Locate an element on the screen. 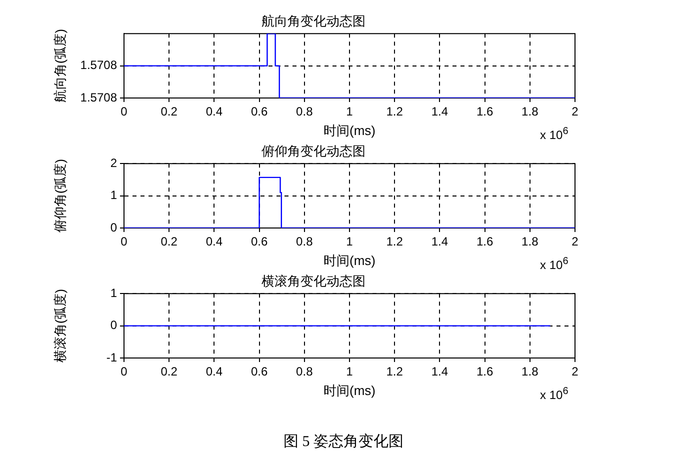  y-axis-title: 俯仰角(弧度) is located at coordinates (60, 195).